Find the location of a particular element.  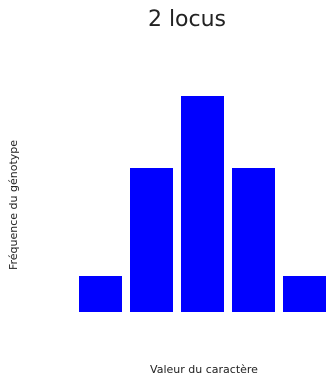

chart-title: 2 locus is located at coordinates (187, 19).